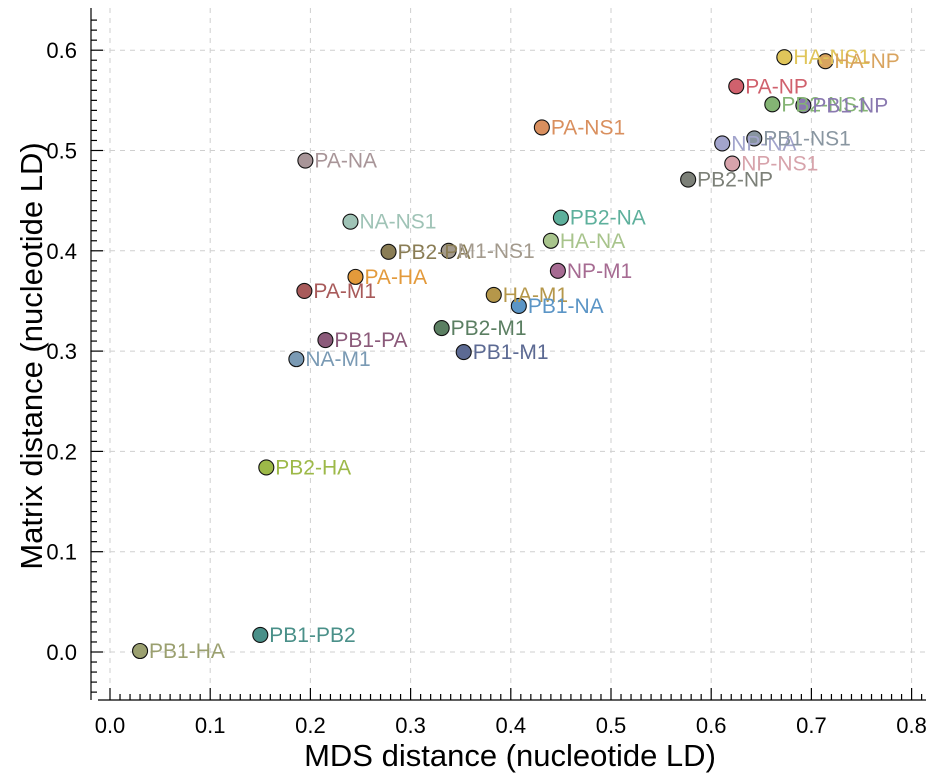 The height and width of the screenshot is (779, 936). I want to click on x-tick-label: 0.4, so click(511, 725).